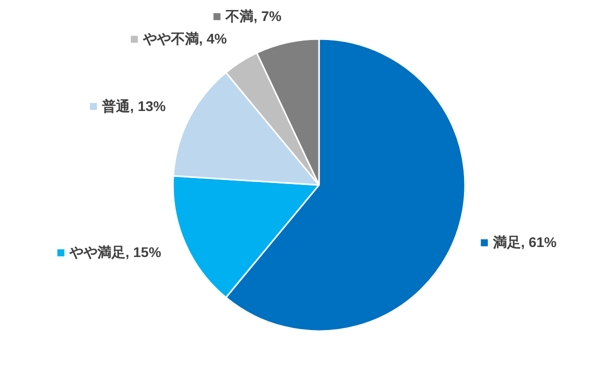  Describe the element at coordinates (525, 242) in the screenshot. I see `legend-label: 満足, 61%` at that location.